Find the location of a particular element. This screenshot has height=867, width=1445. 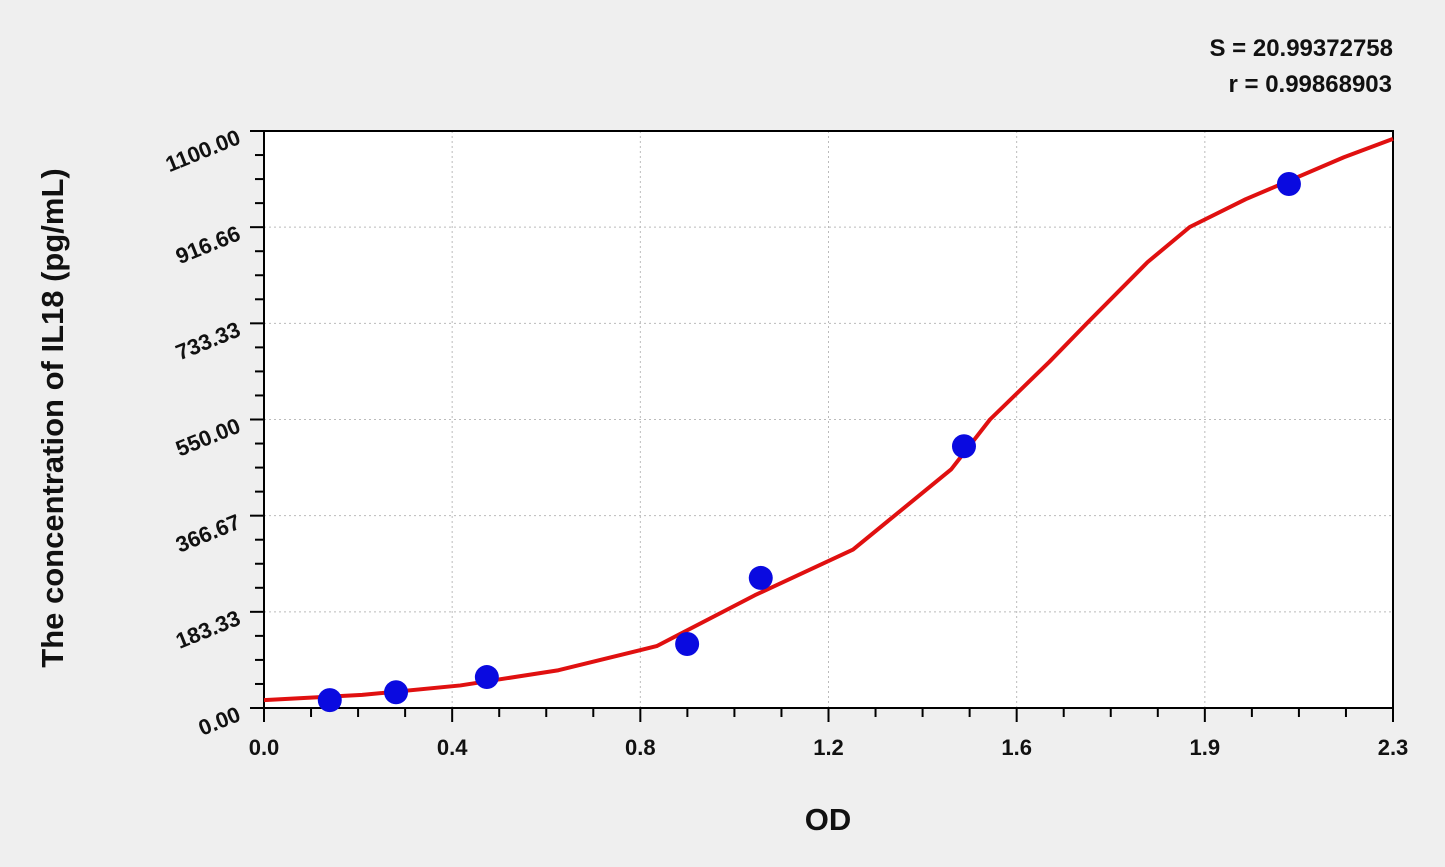

x-tick-label: 2.3 is located at coordinates (1393, 747).